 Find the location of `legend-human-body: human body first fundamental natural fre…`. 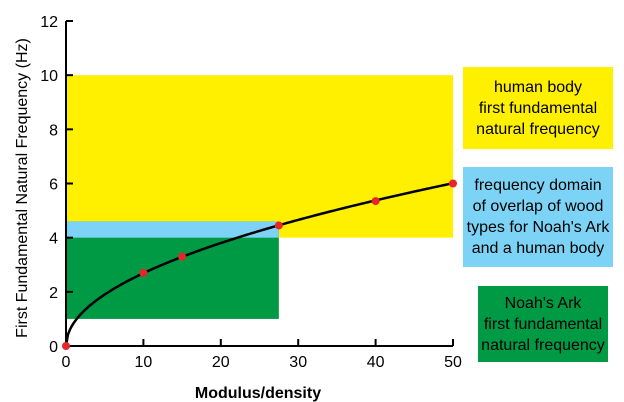

legend-human-body: human body first fundamental natural fre… is located at coordinates (538, 108).